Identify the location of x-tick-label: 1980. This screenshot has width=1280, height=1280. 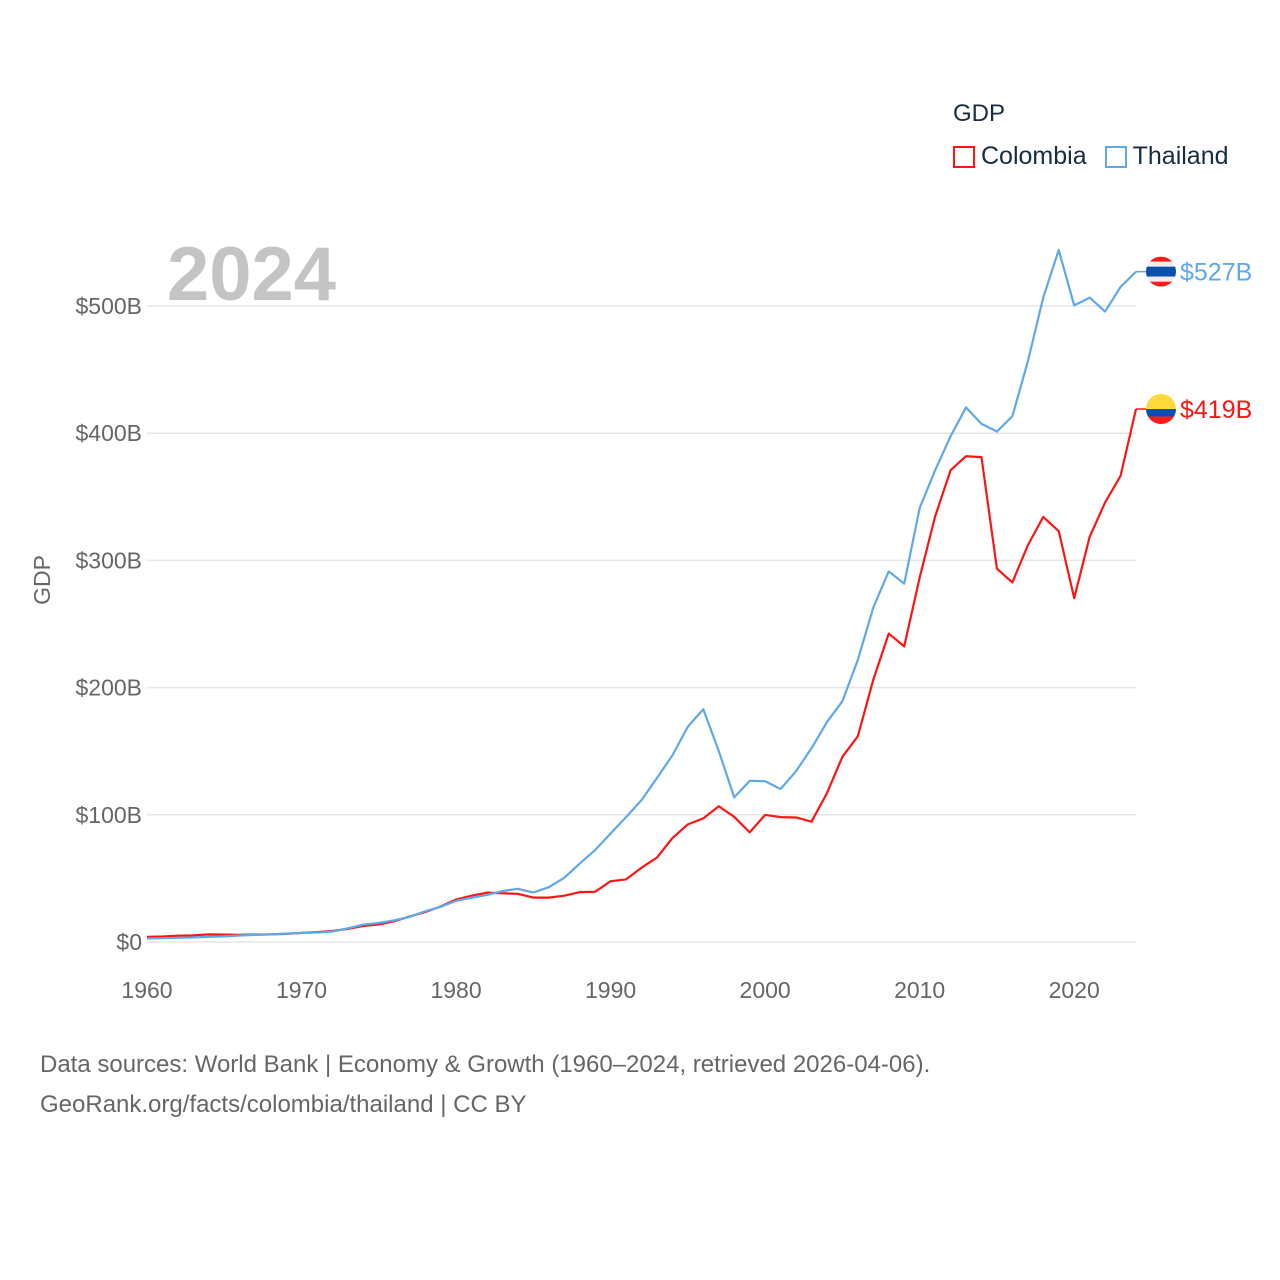
(455, 990).